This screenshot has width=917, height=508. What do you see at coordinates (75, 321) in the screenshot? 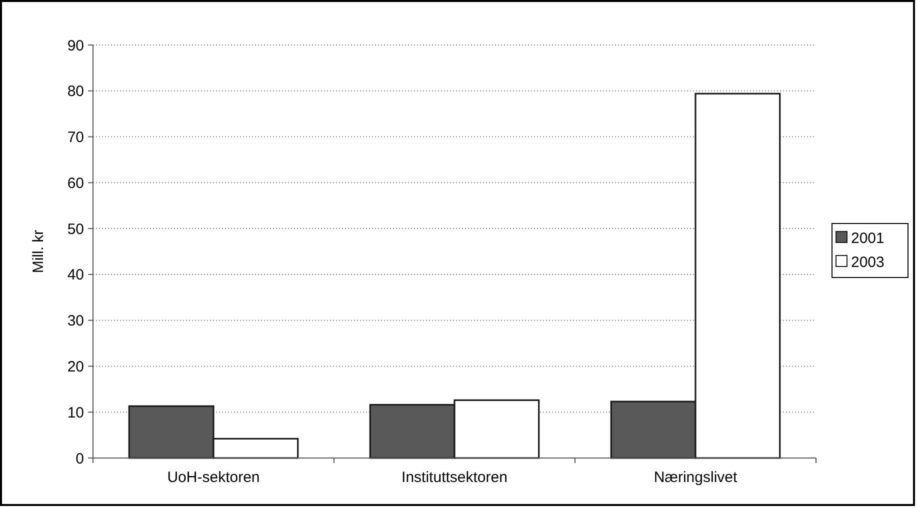
I see `y-tick-label: 30` at bounding box center [75, 321].